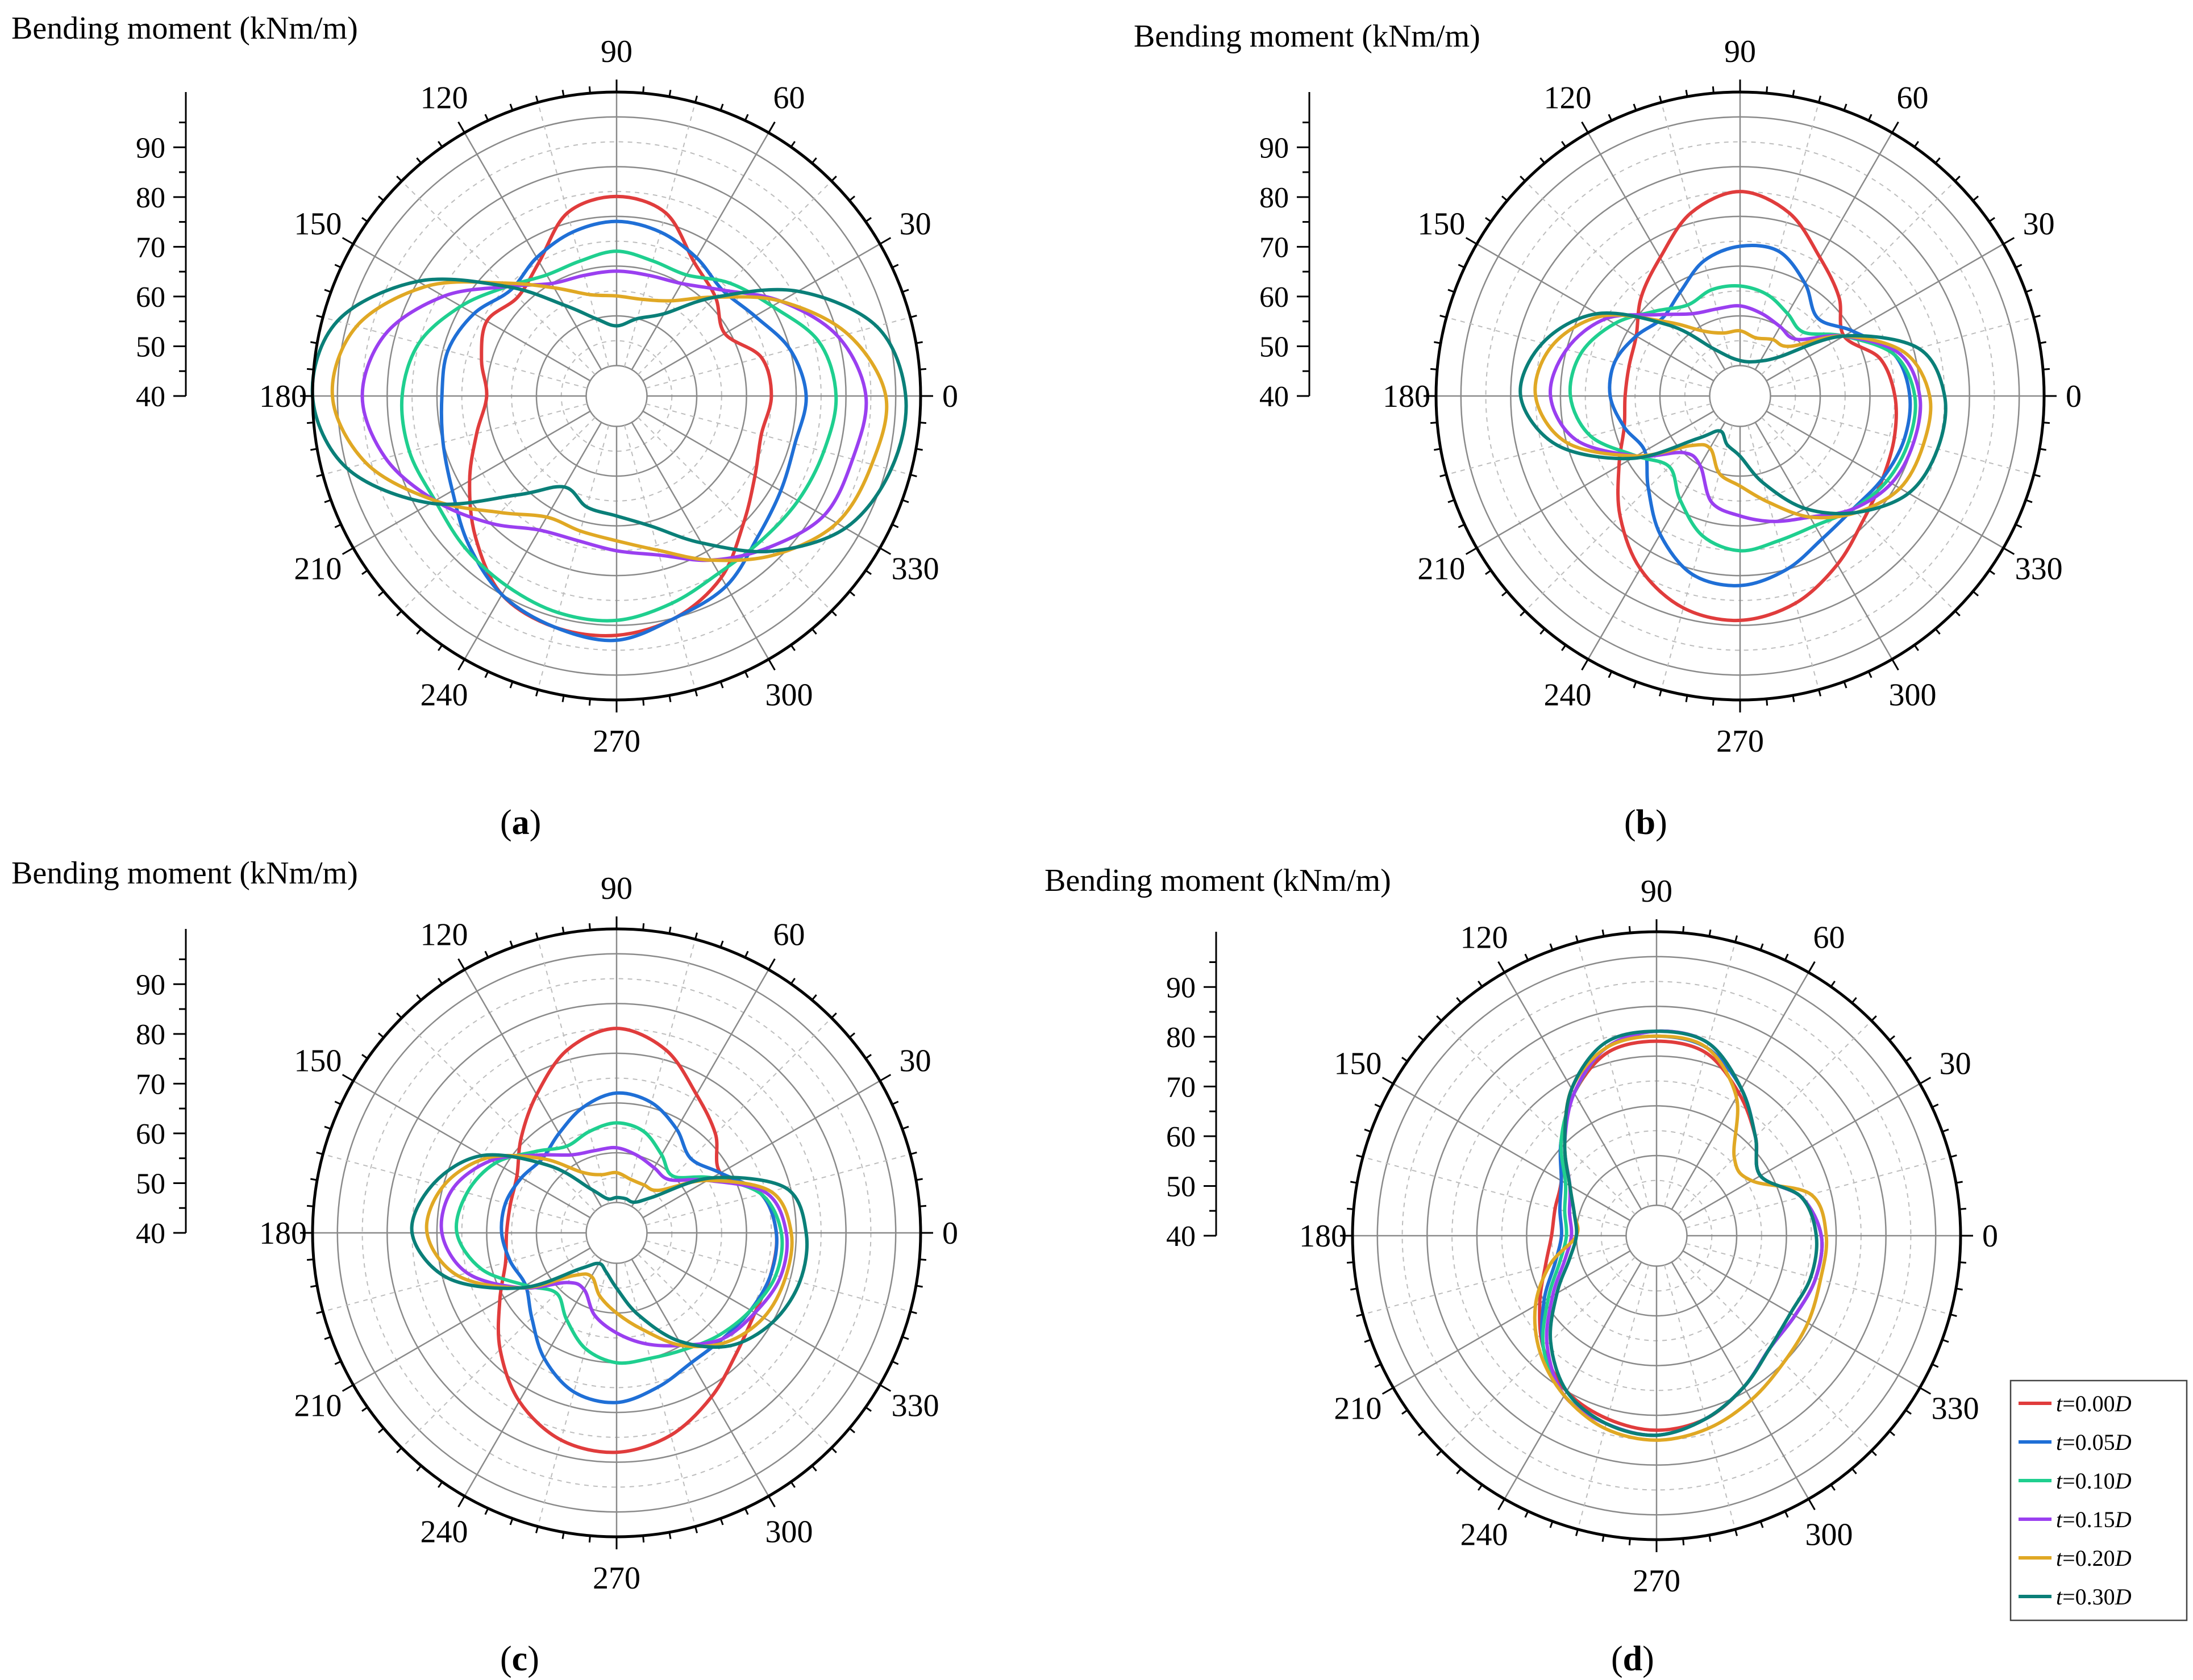 The image size is (2193, 1680). Describe the element at coordinates (444, 97) in the screenshot. I see `angle-label: 120` at that location.